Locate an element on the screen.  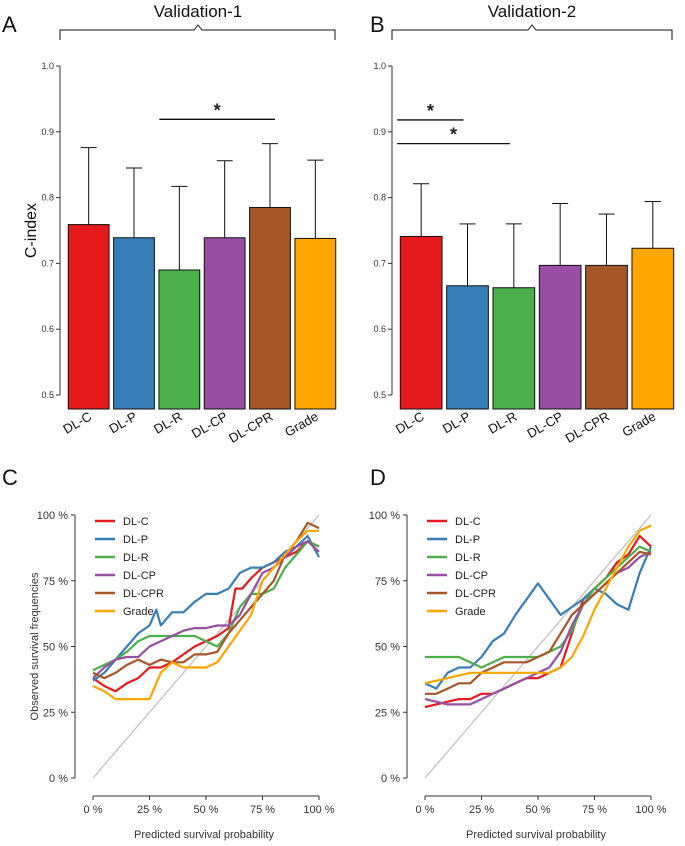
x-tick-label-b: DL-CP is located at coordinates (544, 425).